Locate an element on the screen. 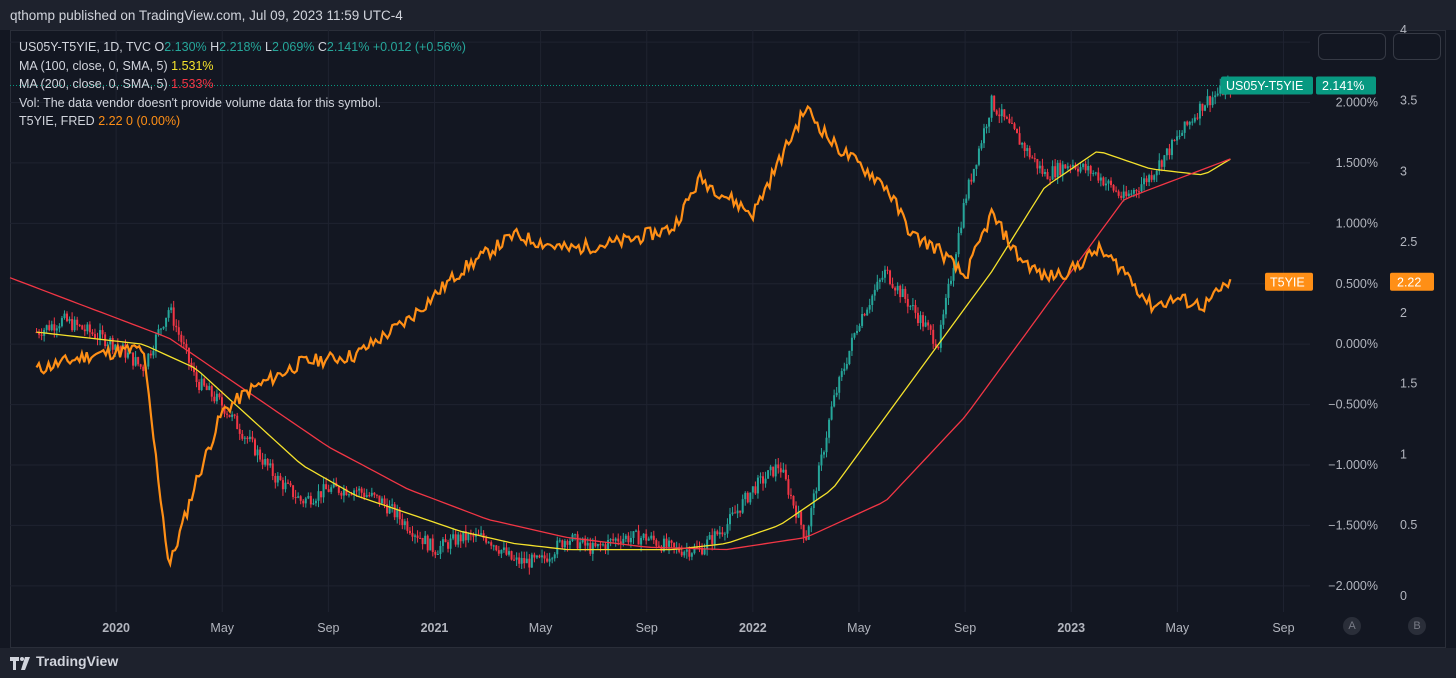  legend-ma100: MA (100, close, 0, SMA, 5) 1.531% is located at coordinates (242, 66).